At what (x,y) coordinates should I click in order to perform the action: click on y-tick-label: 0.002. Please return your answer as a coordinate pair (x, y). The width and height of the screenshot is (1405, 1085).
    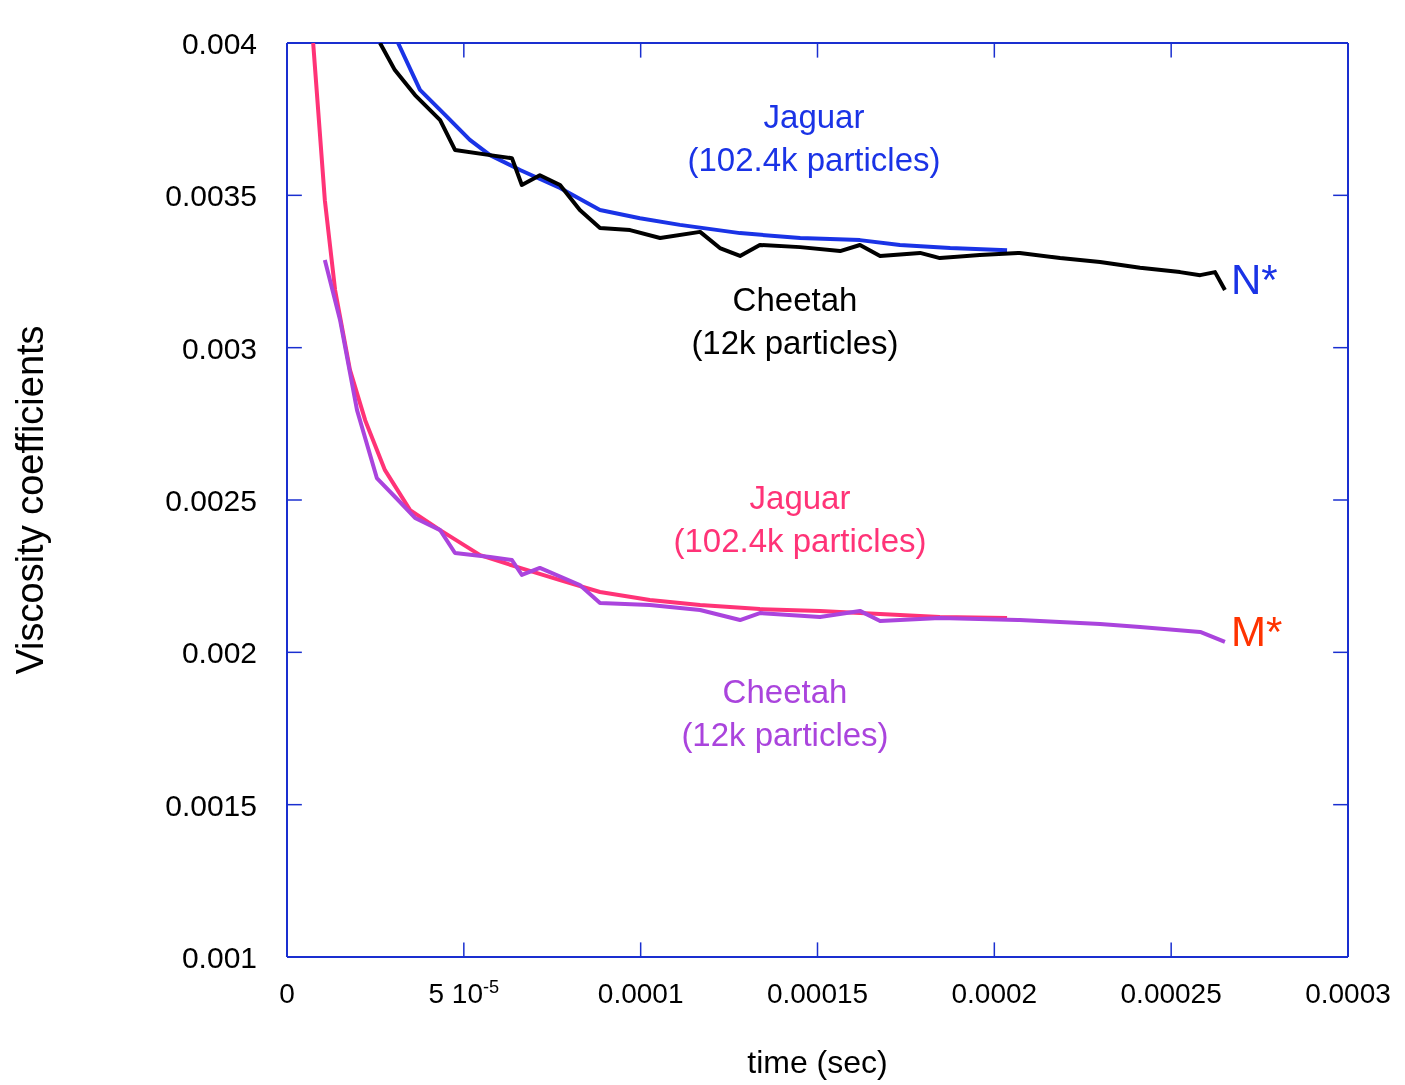
    Looking at the image, I should click on (219, 653).